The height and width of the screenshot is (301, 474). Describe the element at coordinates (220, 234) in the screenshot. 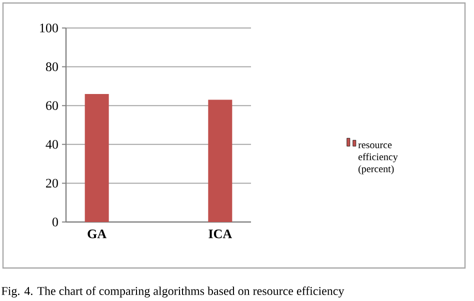

I see `x-tick-label: ICA` at that location.